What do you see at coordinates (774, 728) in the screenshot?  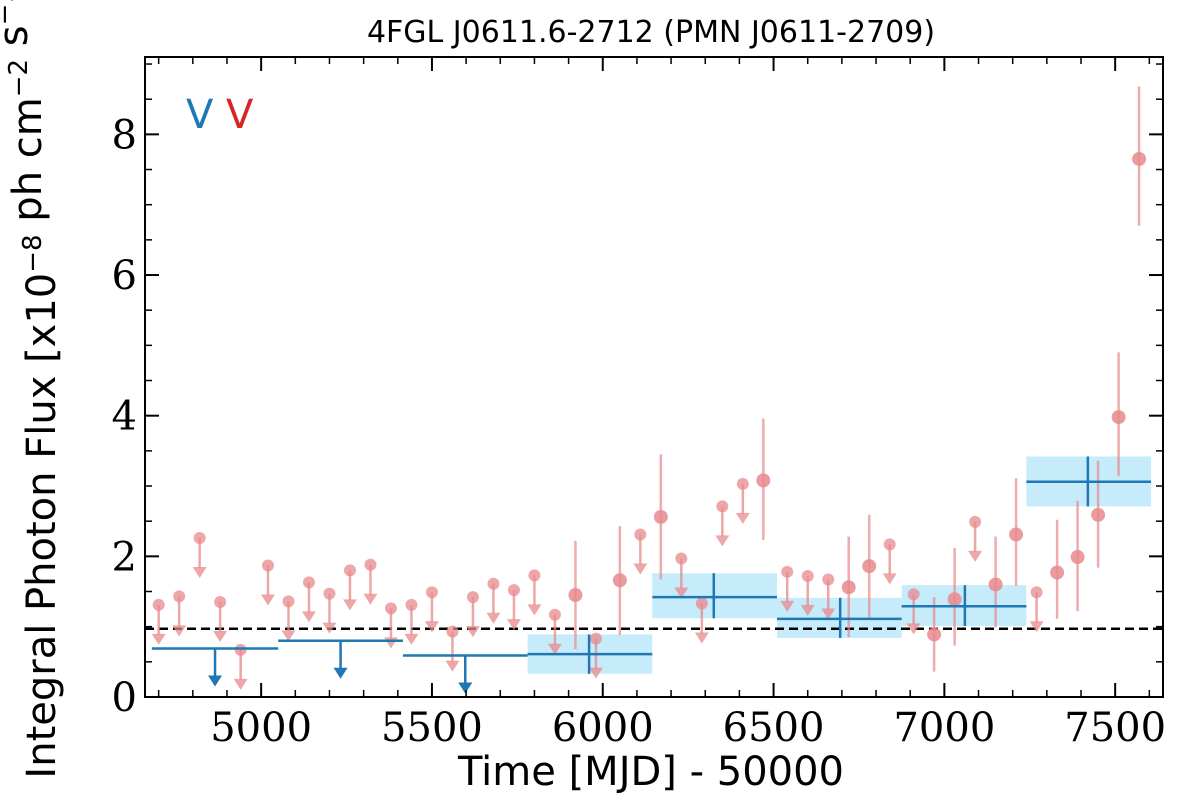 I see `x-tick-label: 6500` at bounding box center [774, 728].